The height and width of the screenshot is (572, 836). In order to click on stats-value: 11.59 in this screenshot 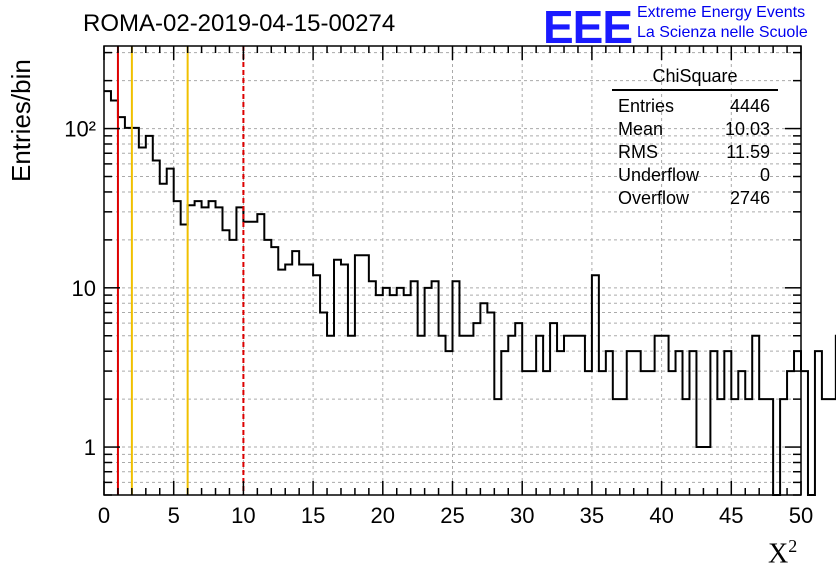, I will do `click(748, 152)`.